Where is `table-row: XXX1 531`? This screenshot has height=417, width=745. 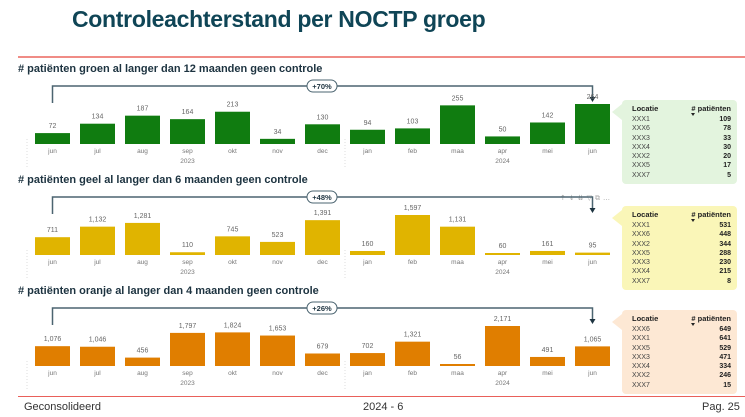 table-row: XXX1 531 is located at coordinates (679, 225).